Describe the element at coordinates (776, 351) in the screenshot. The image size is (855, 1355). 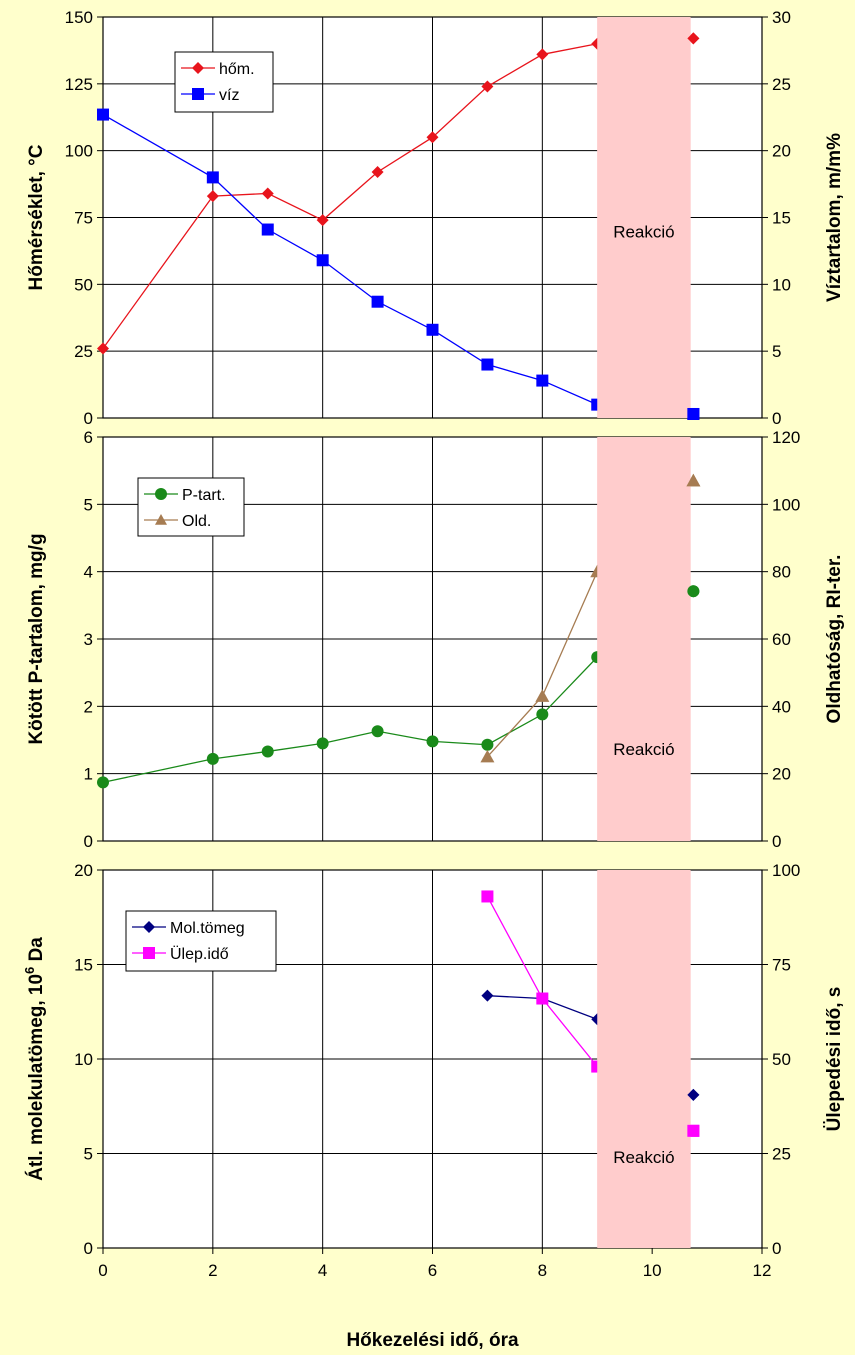
I see `y-right-tick-label: 5` at that location.